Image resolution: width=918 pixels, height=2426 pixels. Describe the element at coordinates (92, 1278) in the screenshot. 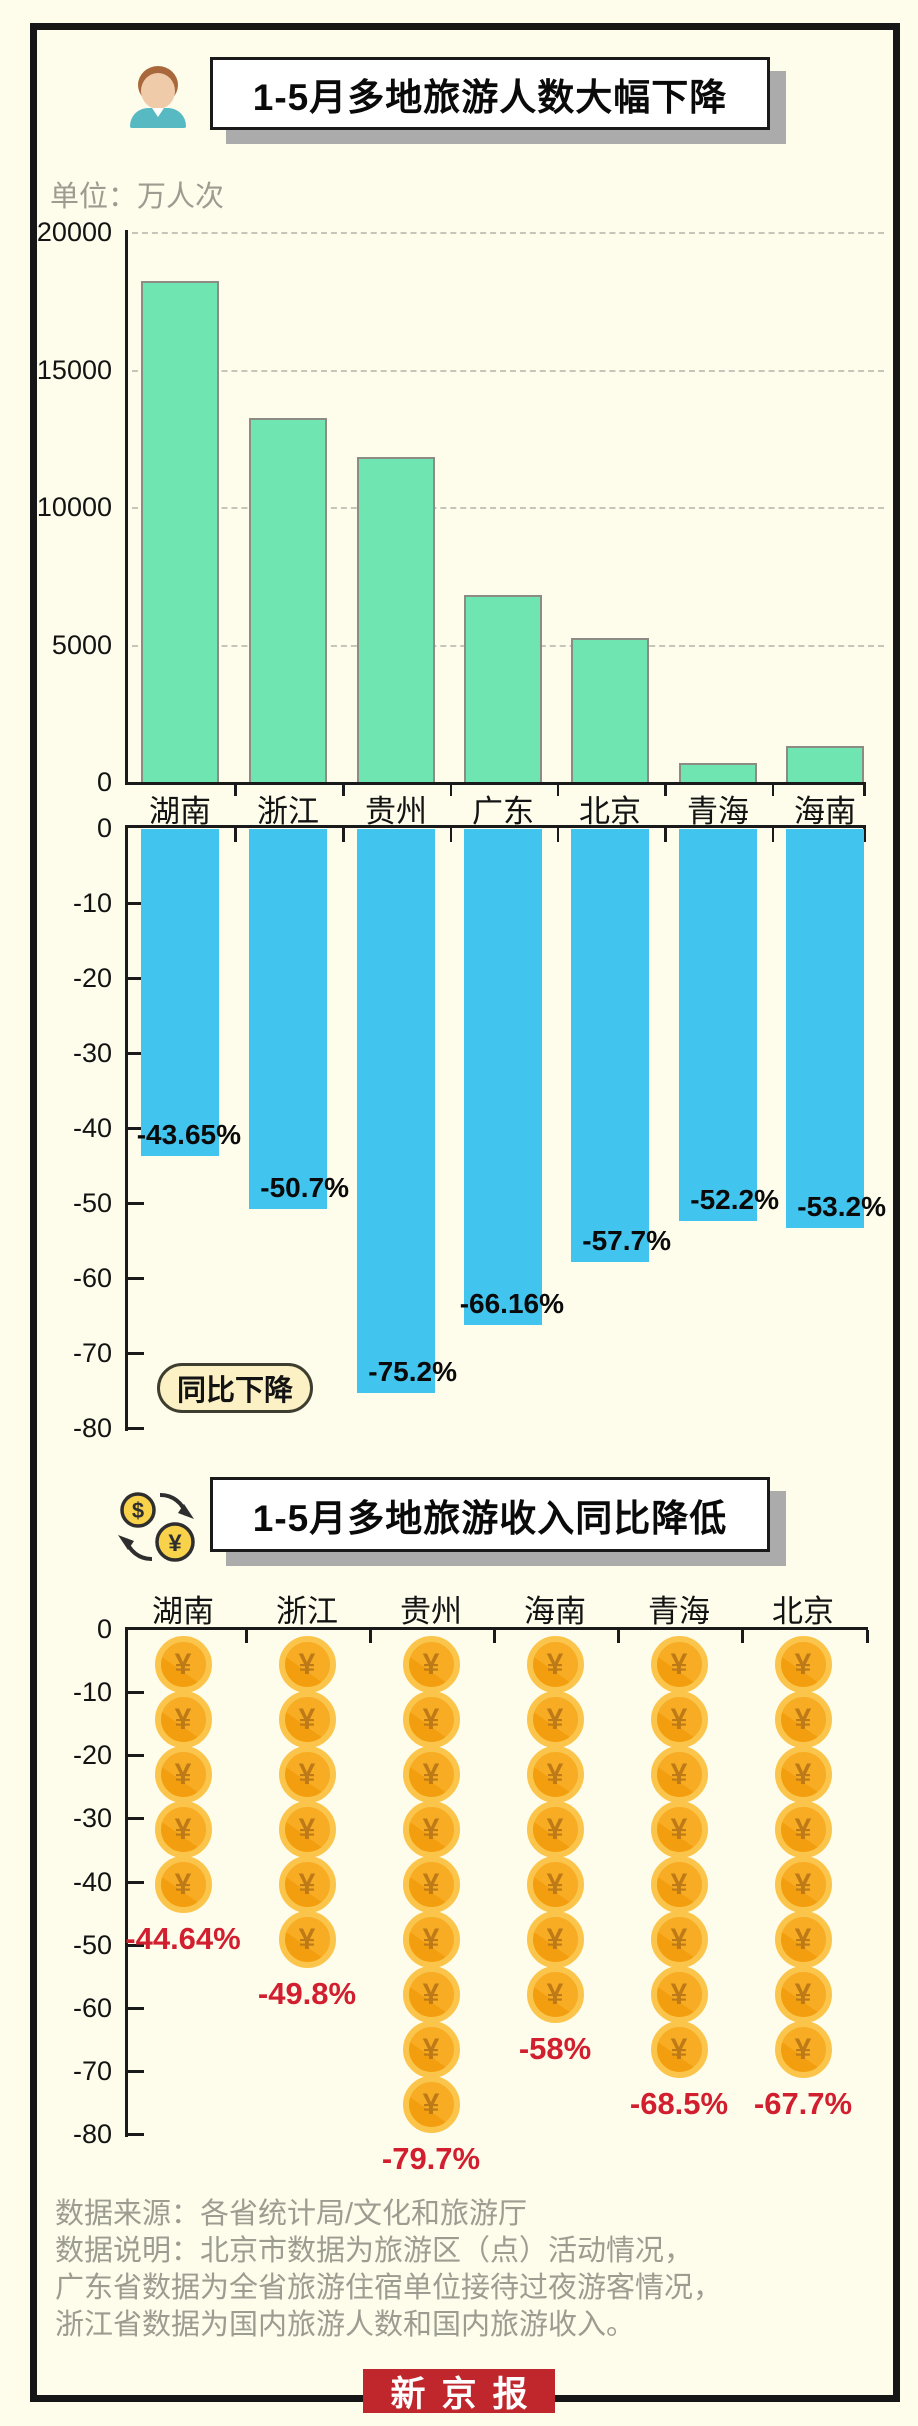

I see `decline-y-tick-label--60: -60` at that location.